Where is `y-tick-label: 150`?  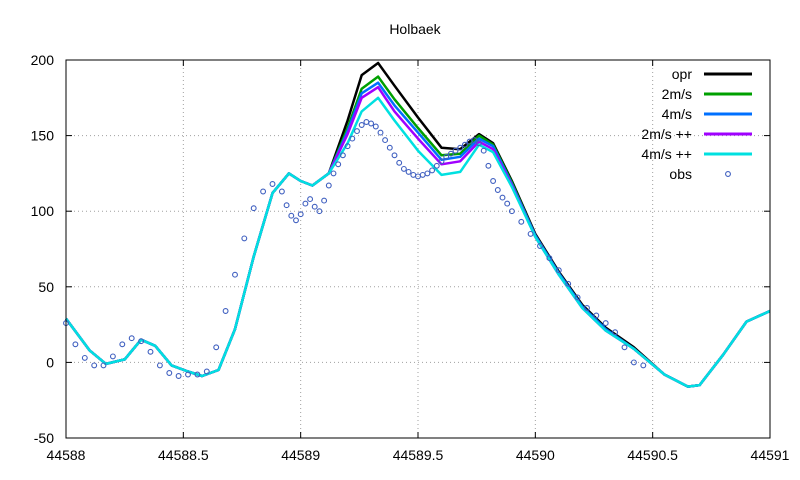 y-tick-label: 150 is located at coordinates (43, 136).